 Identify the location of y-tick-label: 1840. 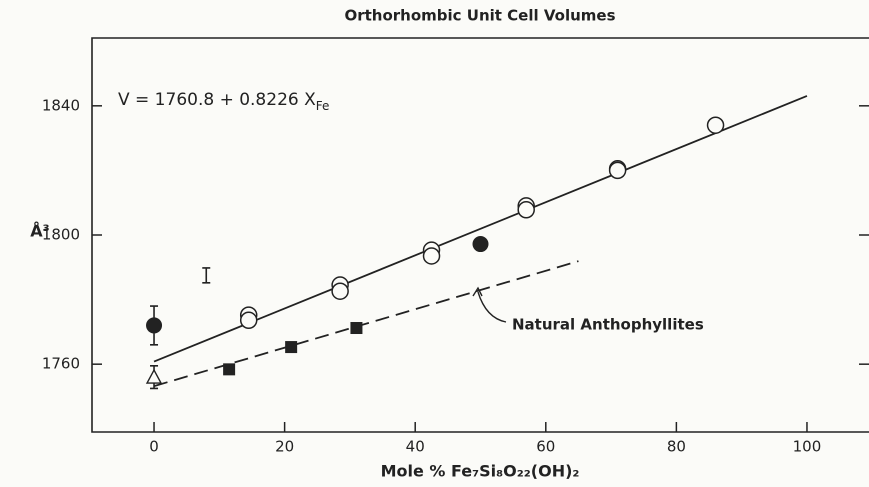
(61, 105).